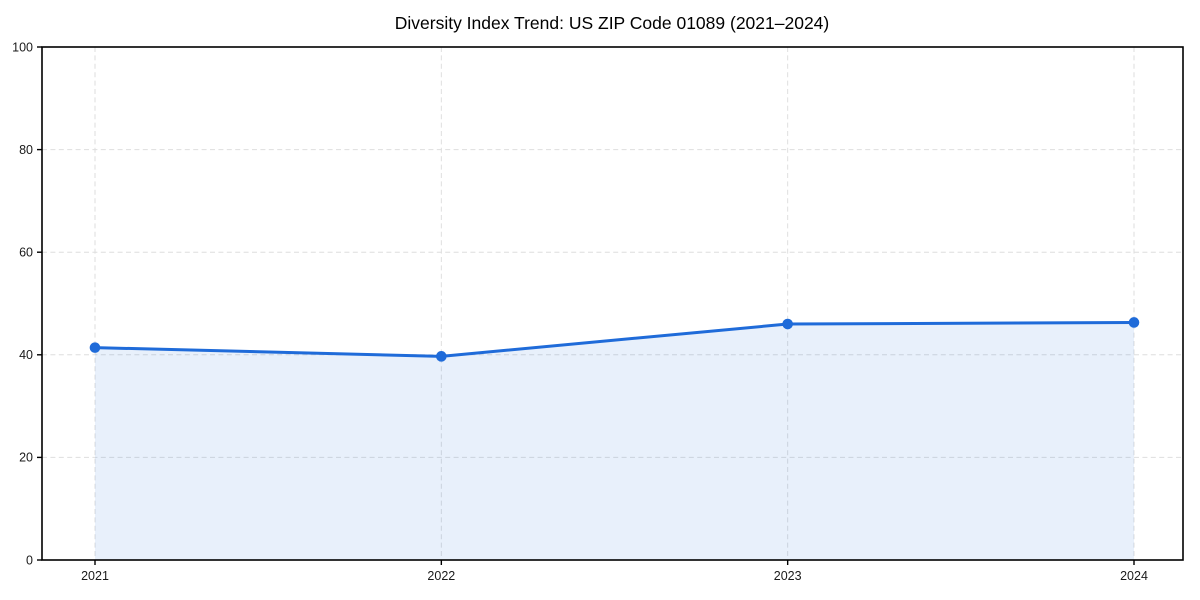 This screenshot has width=1200, height=600. What do you see at coordinates (26, 355) in the screenshot?
I see `y-tick-label: 40` at bounding box center [26, 355].